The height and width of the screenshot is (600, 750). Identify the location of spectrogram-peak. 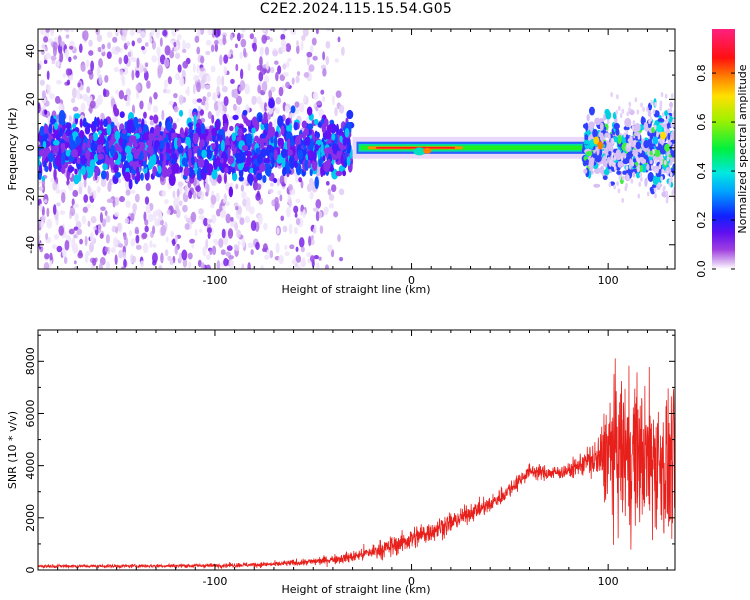
(655, 140).